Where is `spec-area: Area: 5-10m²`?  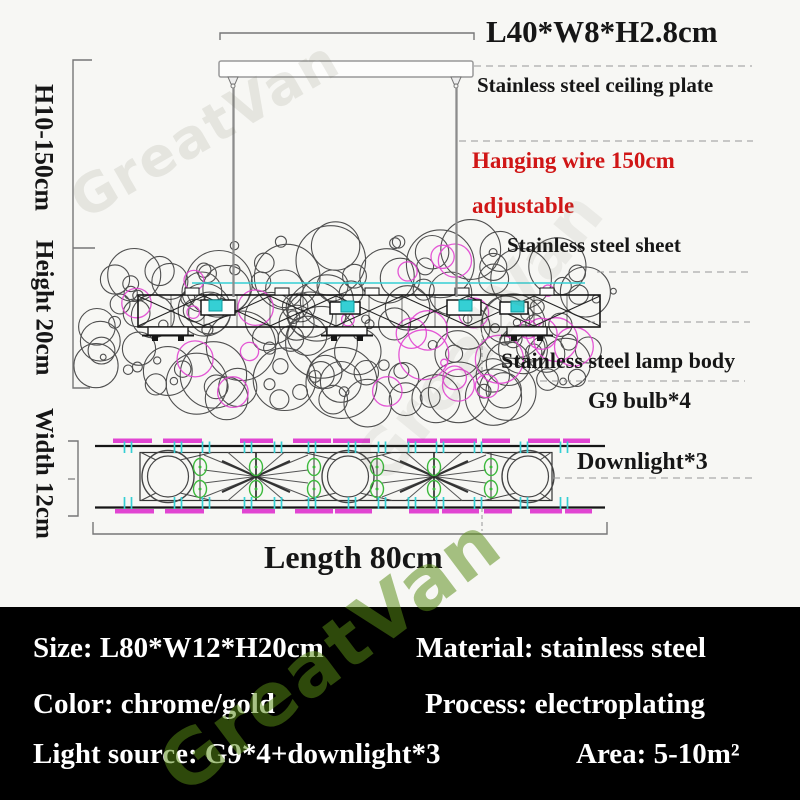 spec-area: Area: 5-10m² is located at coordinates (658, 754).